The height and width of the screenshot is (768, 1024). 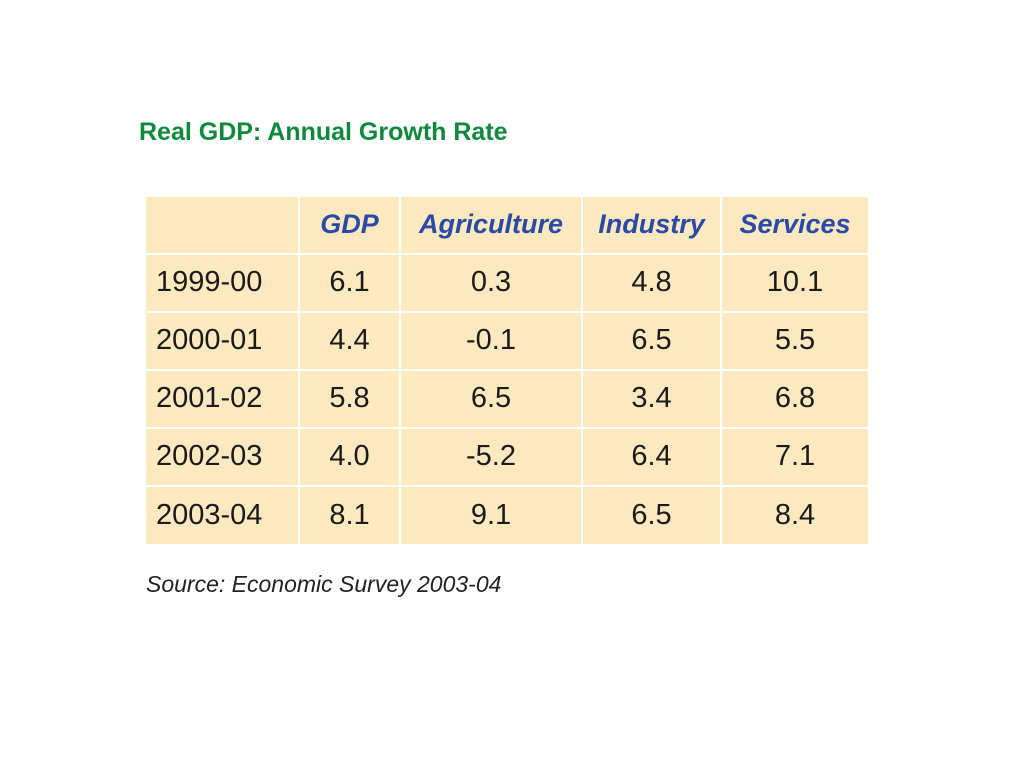 What do you see at coordinates (491, 340) in the screenshot?
I see `agriculture-cell: -0.1` at bounding box center [491, 340].